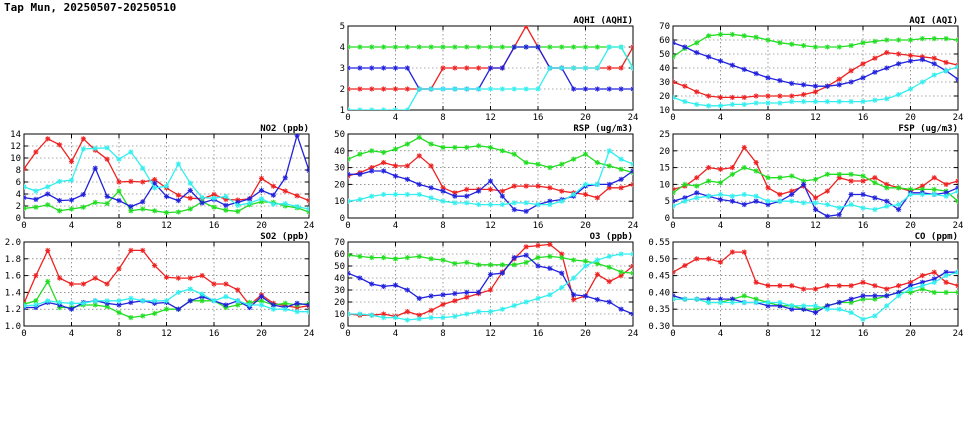 This screenshot has width=975, height=447. Describe the element at coordinates (585, 226) in the screenshot. I see `rsp-xtick-label: 20` at that location.